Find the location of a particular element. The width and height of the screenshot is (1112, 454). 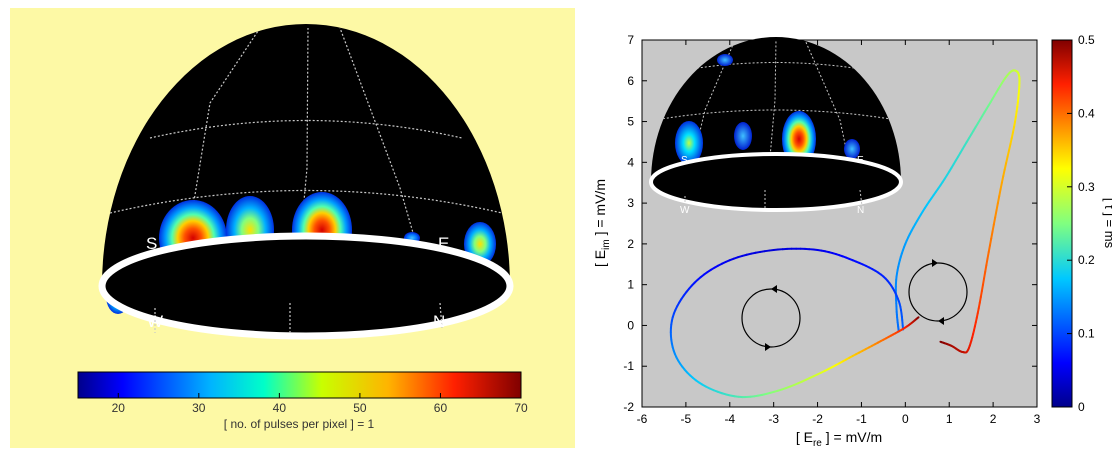

time-colorbar-tick-label: 0.1 is located at coordinates (1086, 334).